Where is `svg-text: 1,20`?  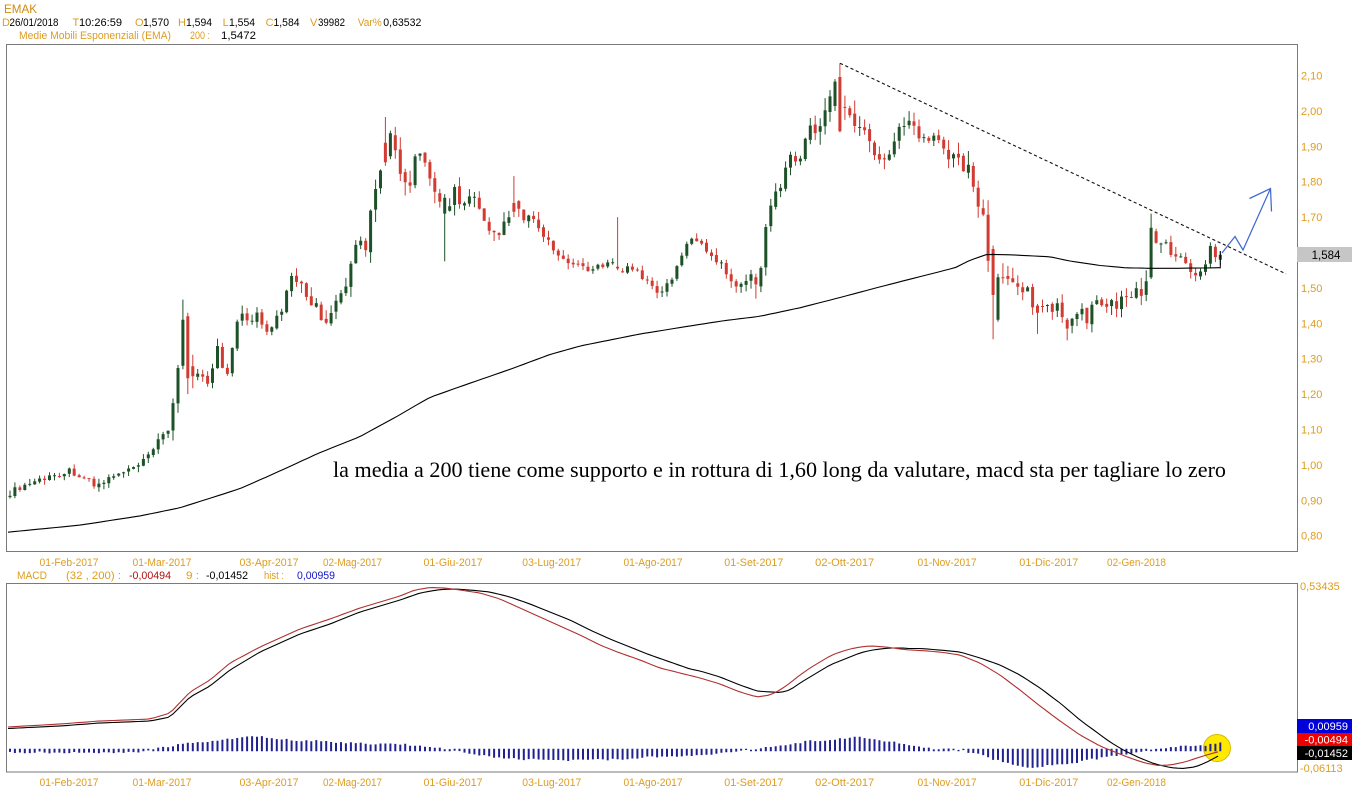
svg-text: 1,20 is located at coordinates (1311, 395).